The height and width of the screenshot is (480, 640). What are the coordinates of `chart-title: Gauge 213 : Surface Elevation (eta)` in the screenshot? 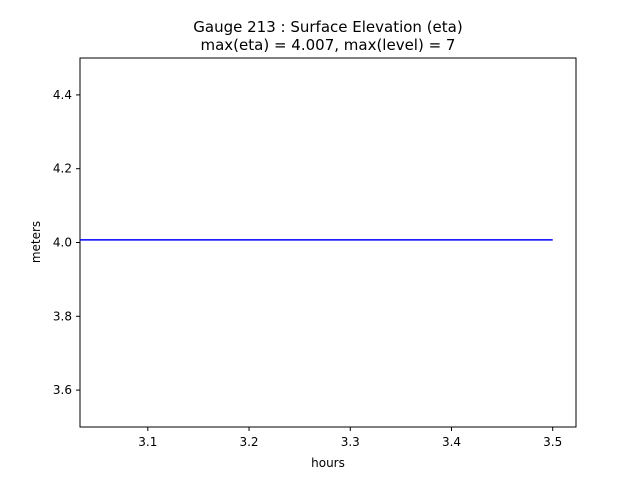 It's located at (327, 27).